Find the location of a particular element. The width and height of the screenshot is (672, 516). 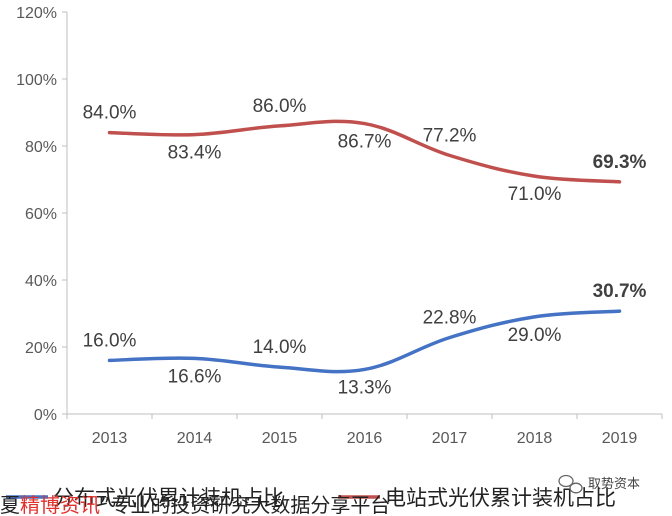

y-tick-label: 40% is located at coordinates (41, 281).